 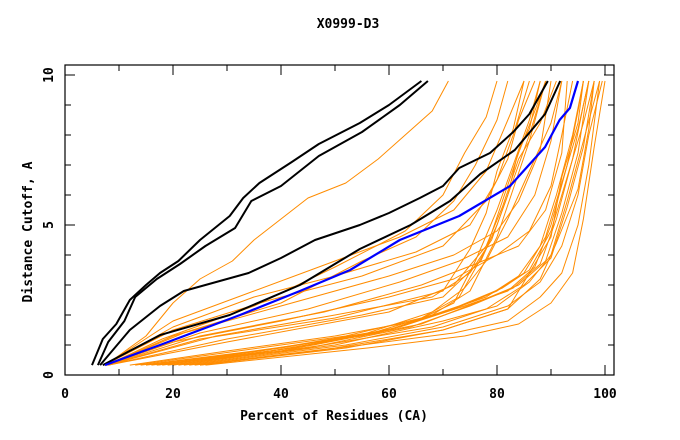 I want to click on y-tick-label: 5, so click(x=49, y=225).